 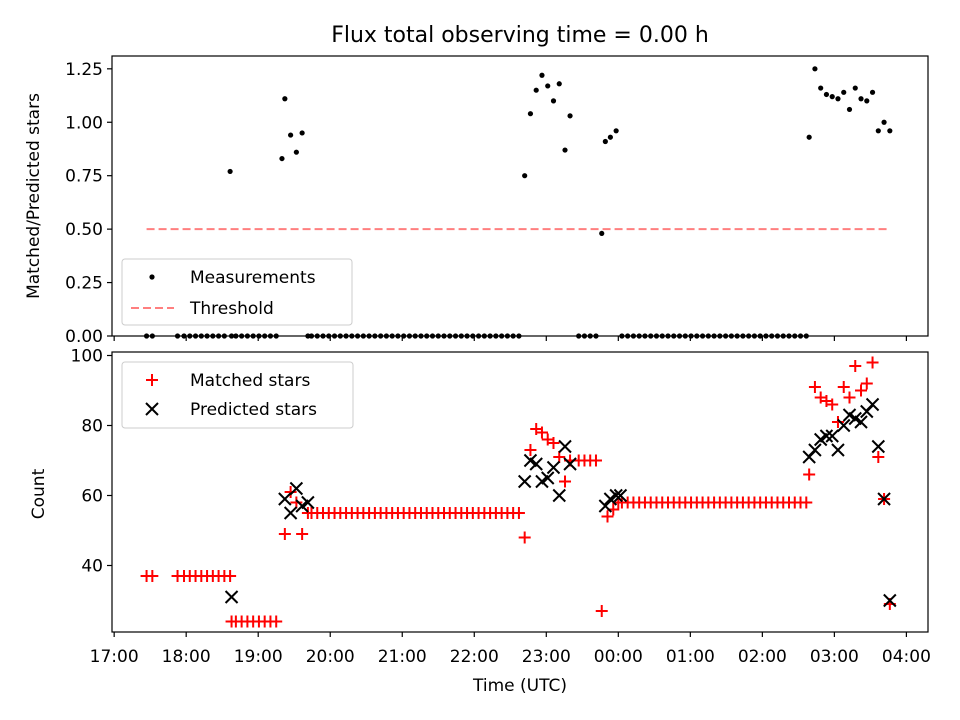 I want to click on legend-matched-marker, so click(x=152, y=380).